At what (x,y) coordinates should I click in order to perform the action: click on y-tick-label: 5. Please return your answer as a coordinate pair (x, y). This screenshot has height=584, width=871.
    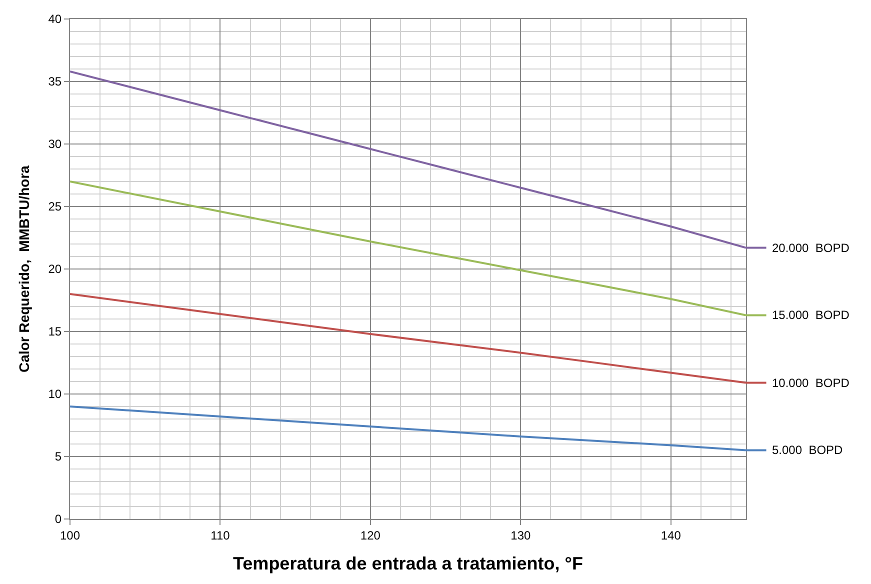
    Looking at the image, I should click on (58, 457).